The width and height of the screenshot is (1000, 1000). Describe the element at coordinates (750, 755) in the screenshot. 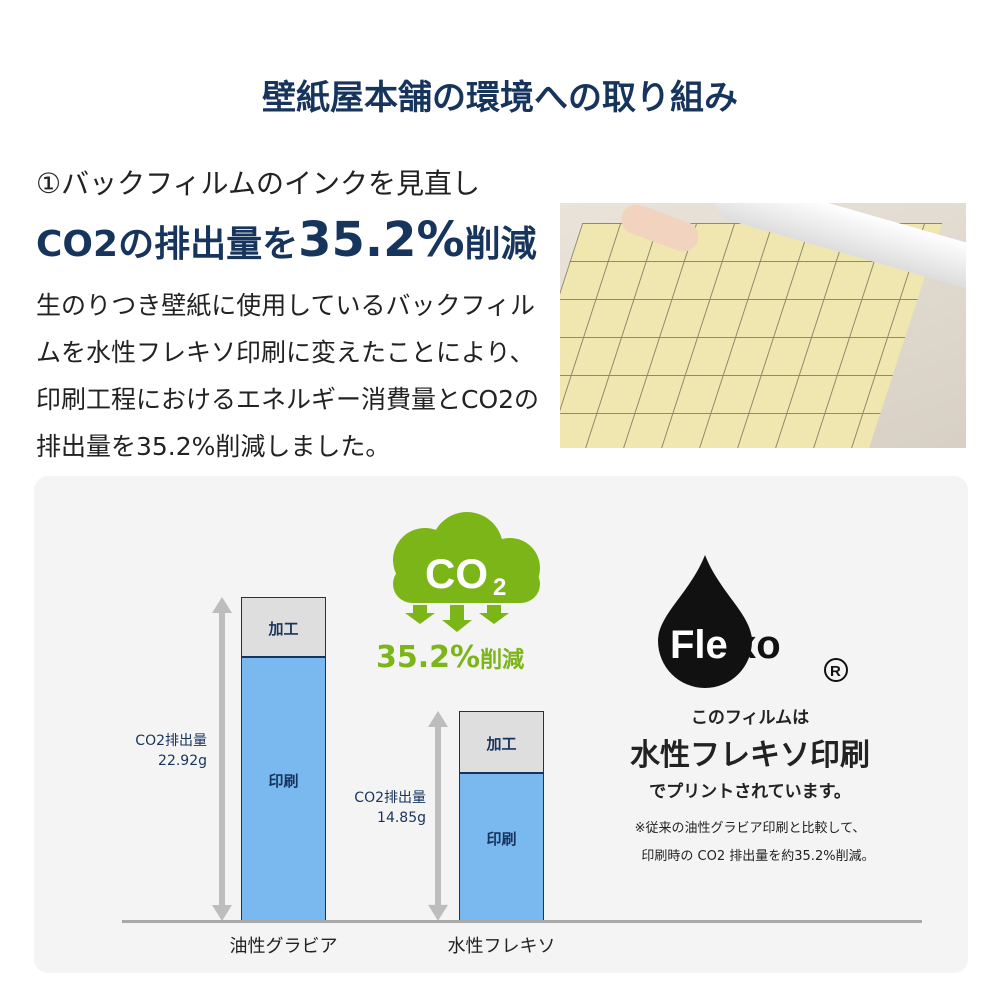

I see `flexo-line2: 水性フレキソ印刷` at that location.